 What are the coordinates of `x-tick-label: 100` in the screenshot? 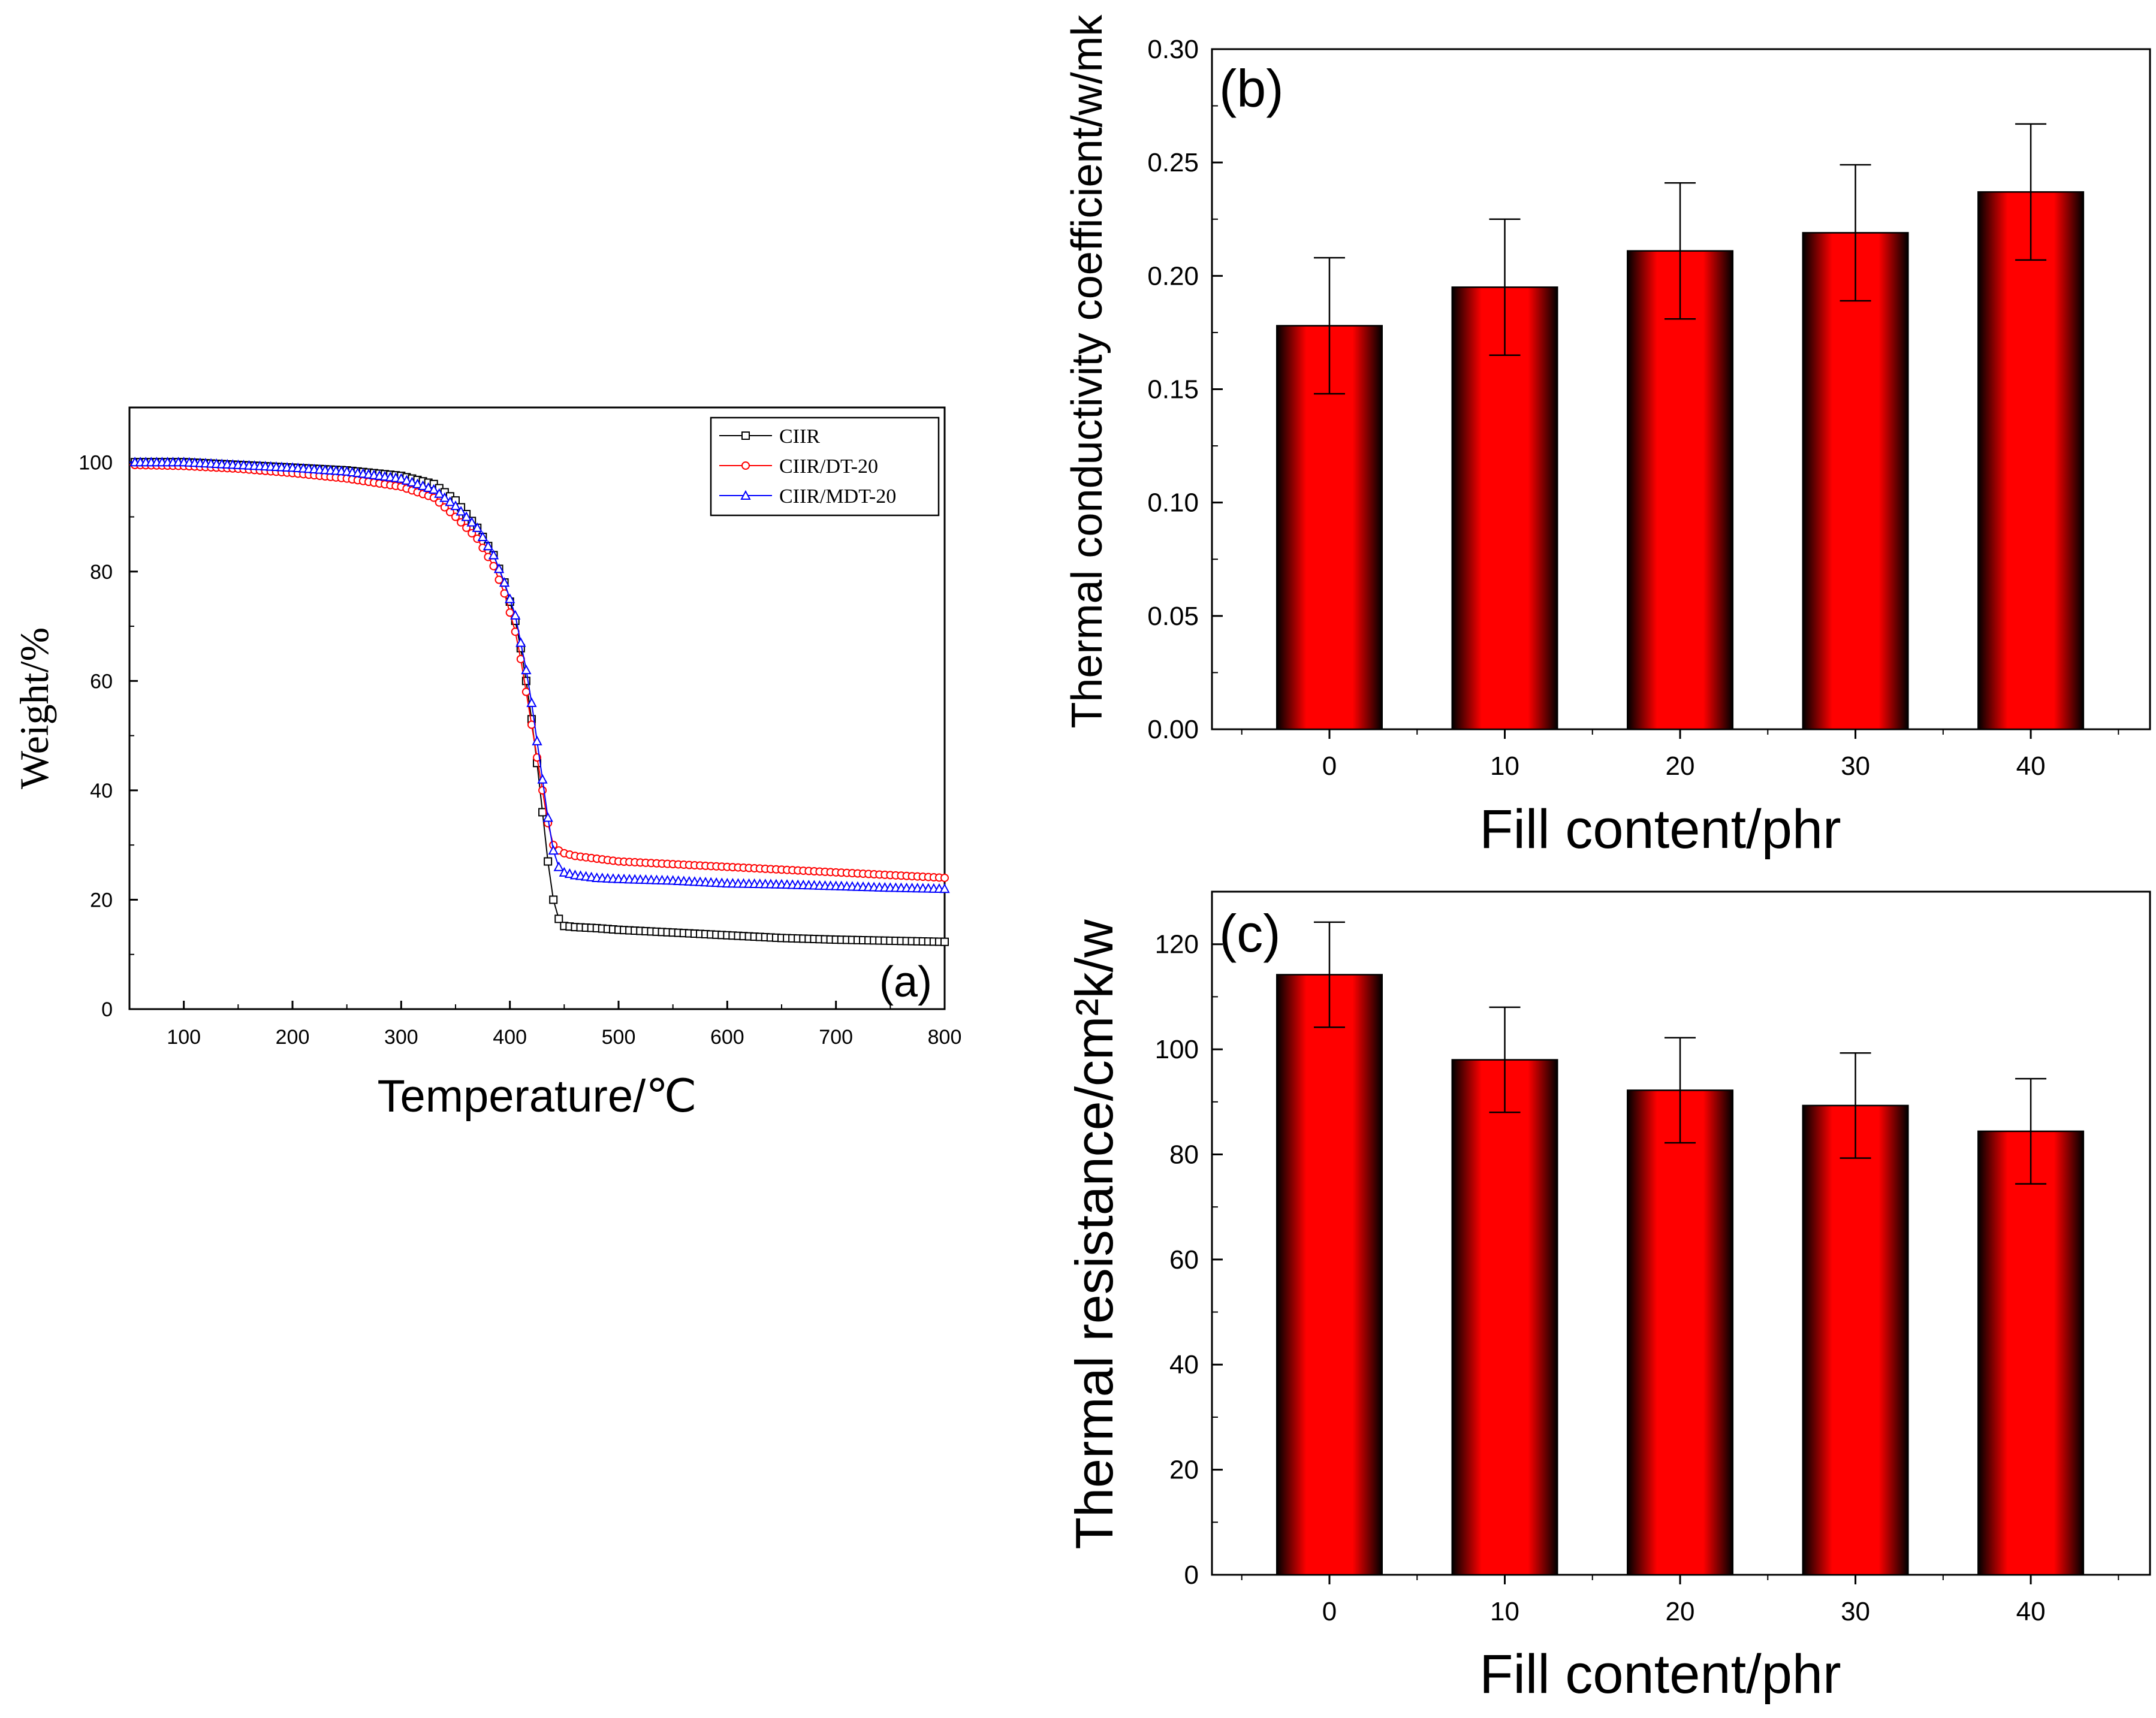 It's located at (184, 1037).